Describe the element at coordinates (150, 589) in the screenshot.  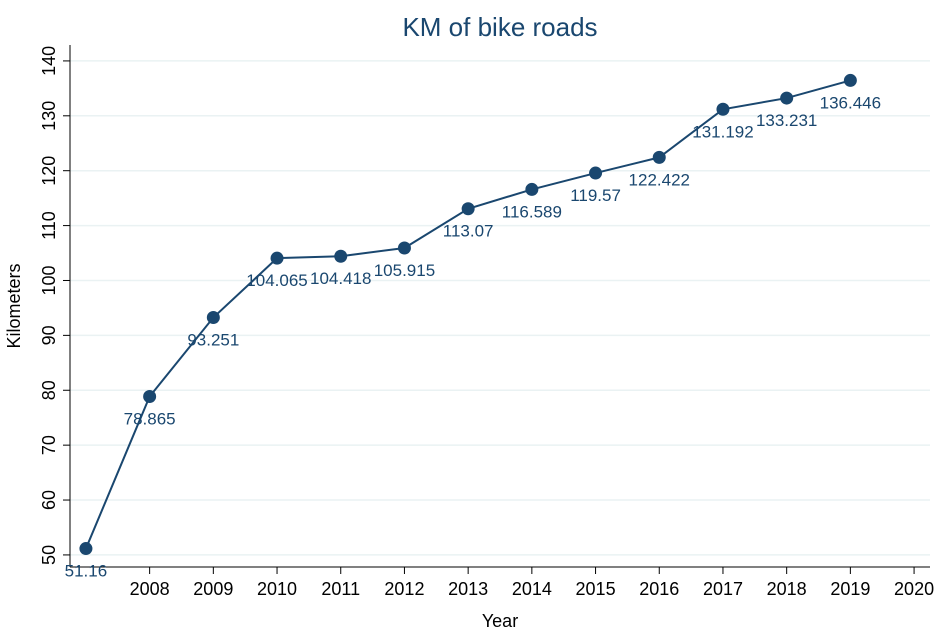
I see `x-tick-label: 2008` at that location.